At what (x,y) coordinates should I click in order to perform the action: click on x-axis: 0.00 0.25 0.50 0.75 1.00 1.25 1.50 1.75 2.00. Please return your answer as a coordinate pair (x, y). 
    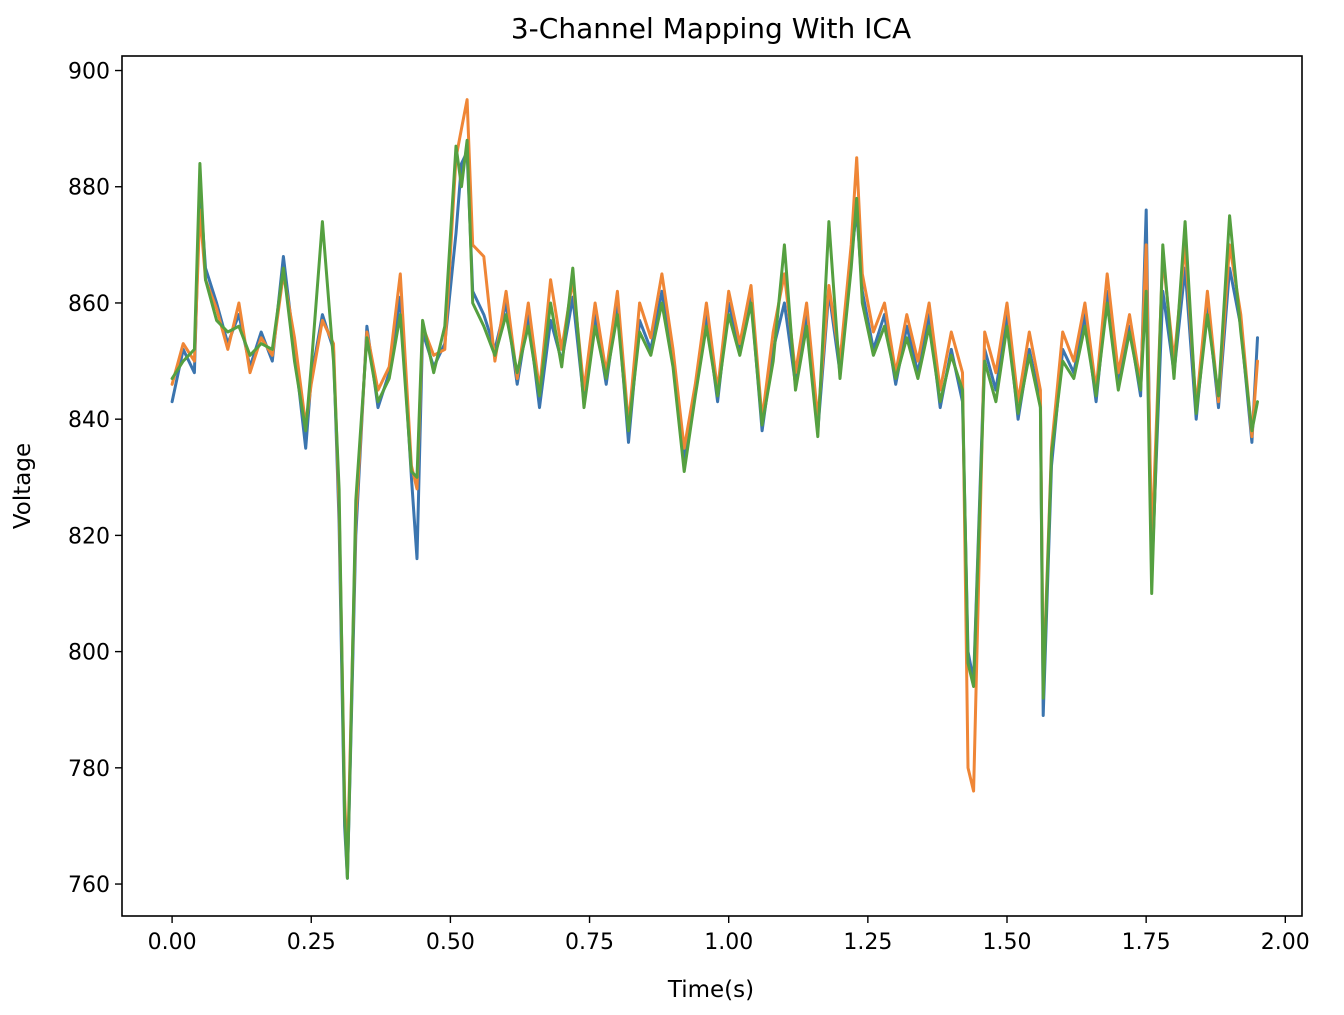
    Looking at the image, I should click on (729, 935).